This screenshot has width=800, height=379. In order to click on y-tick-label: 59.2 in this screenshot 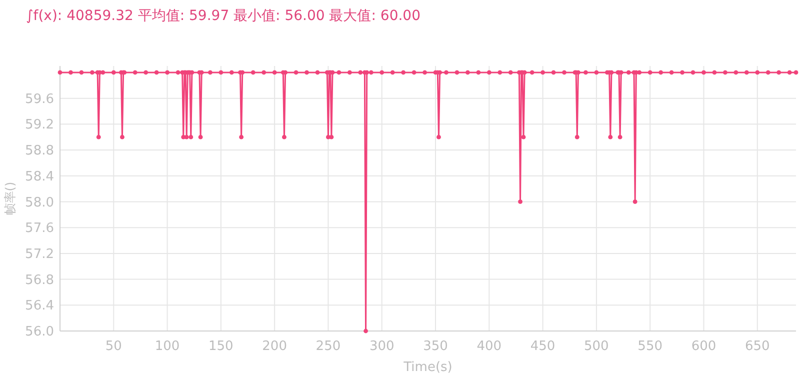, I will do `click(39, 125)`.